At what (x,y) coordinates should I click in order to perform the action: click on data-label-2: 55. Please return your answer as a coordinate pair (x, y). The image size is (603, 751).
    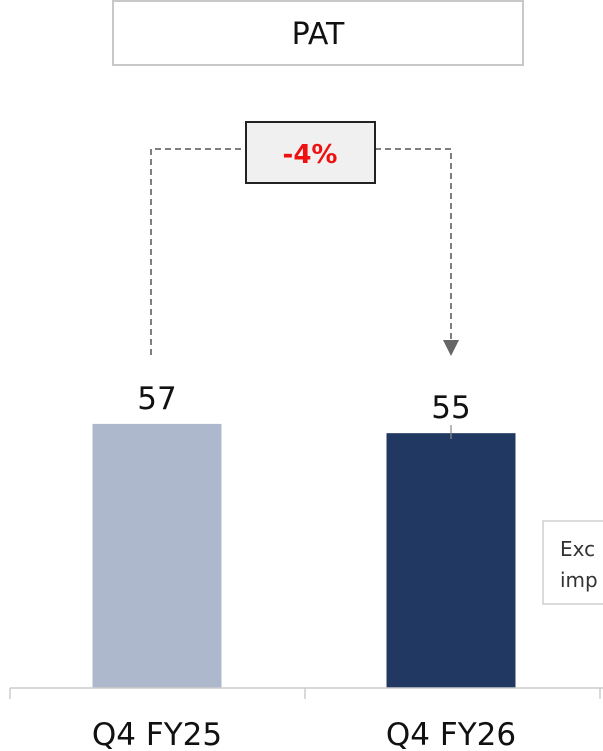
    Looking at the image, I should click on (450, 408).